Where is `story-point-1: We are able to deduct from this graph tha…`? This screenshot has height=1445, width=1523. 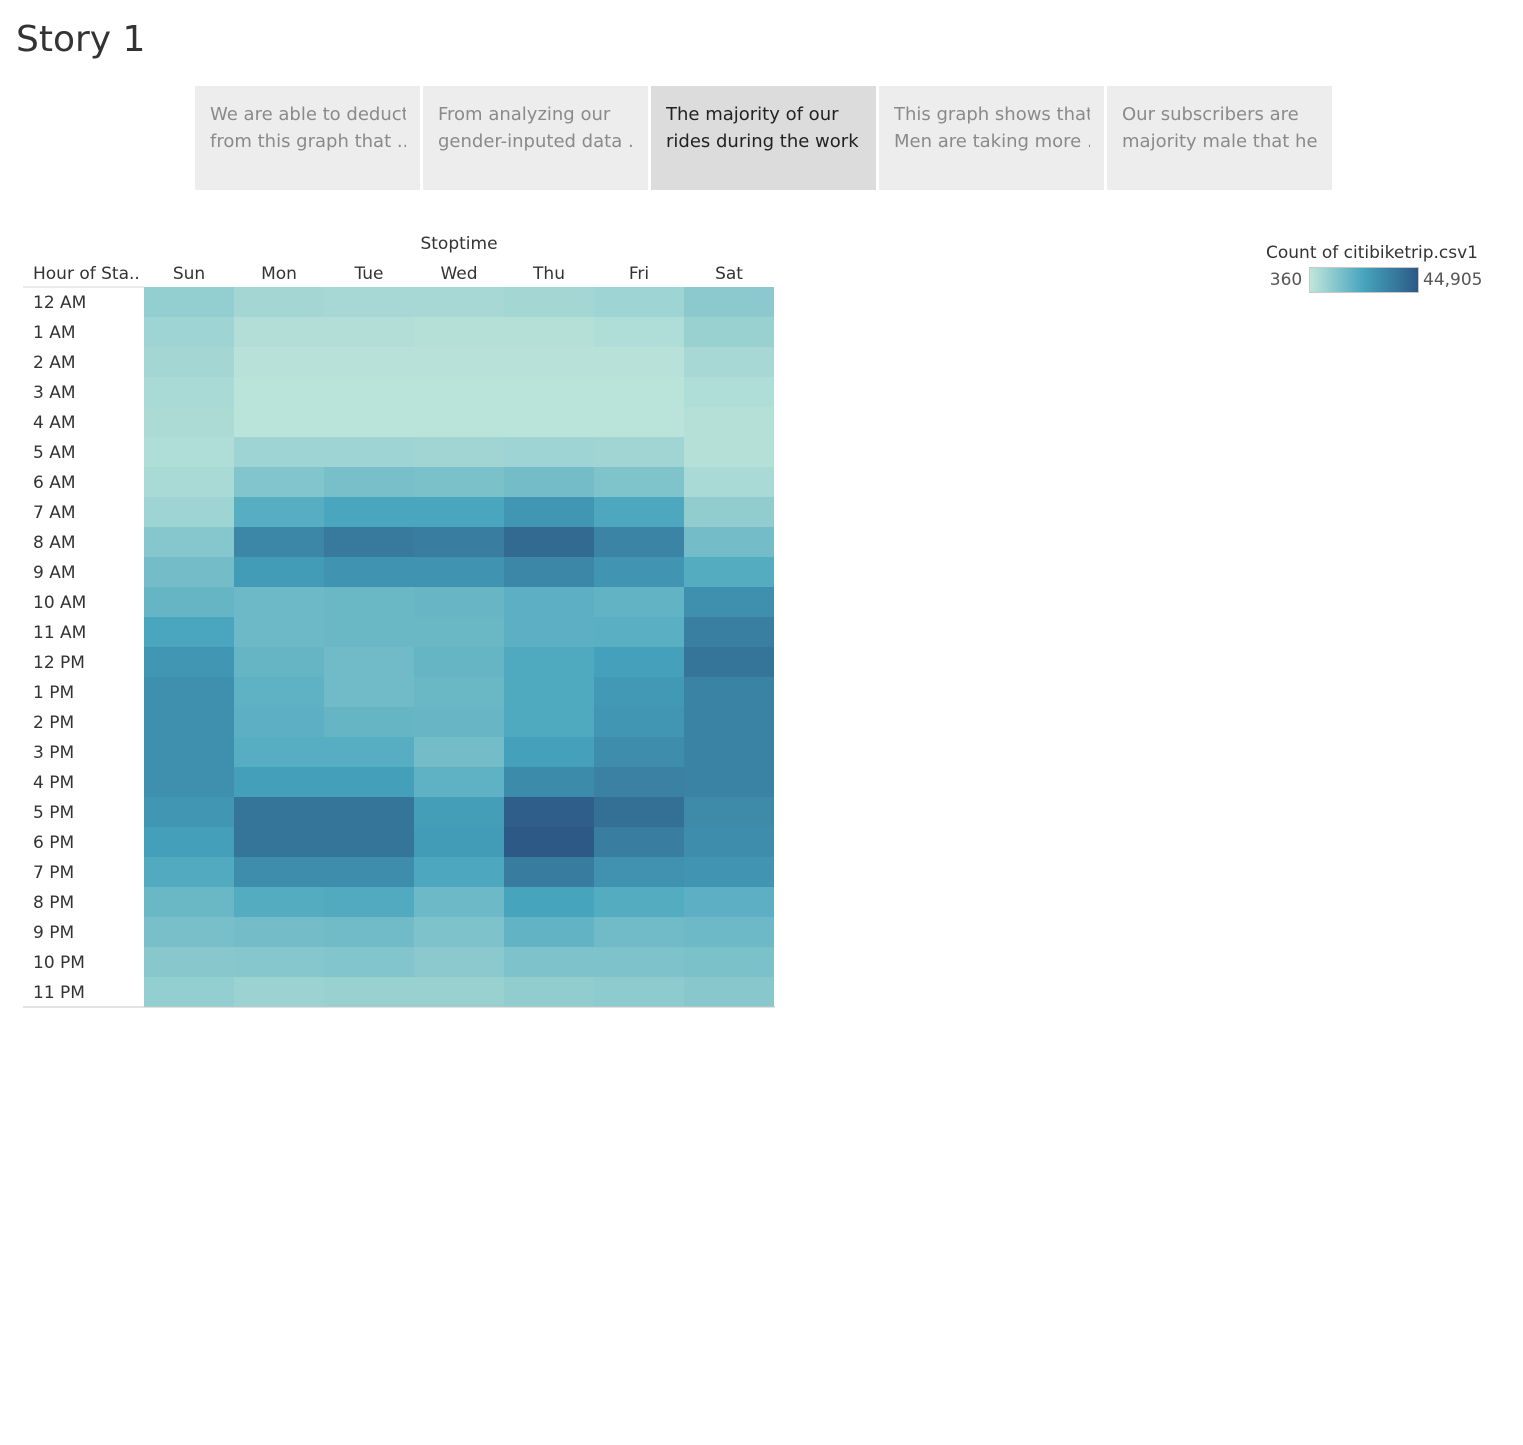 story-point-1: We are able to deduct from this graph tha… is located at coordinates (307, 138).